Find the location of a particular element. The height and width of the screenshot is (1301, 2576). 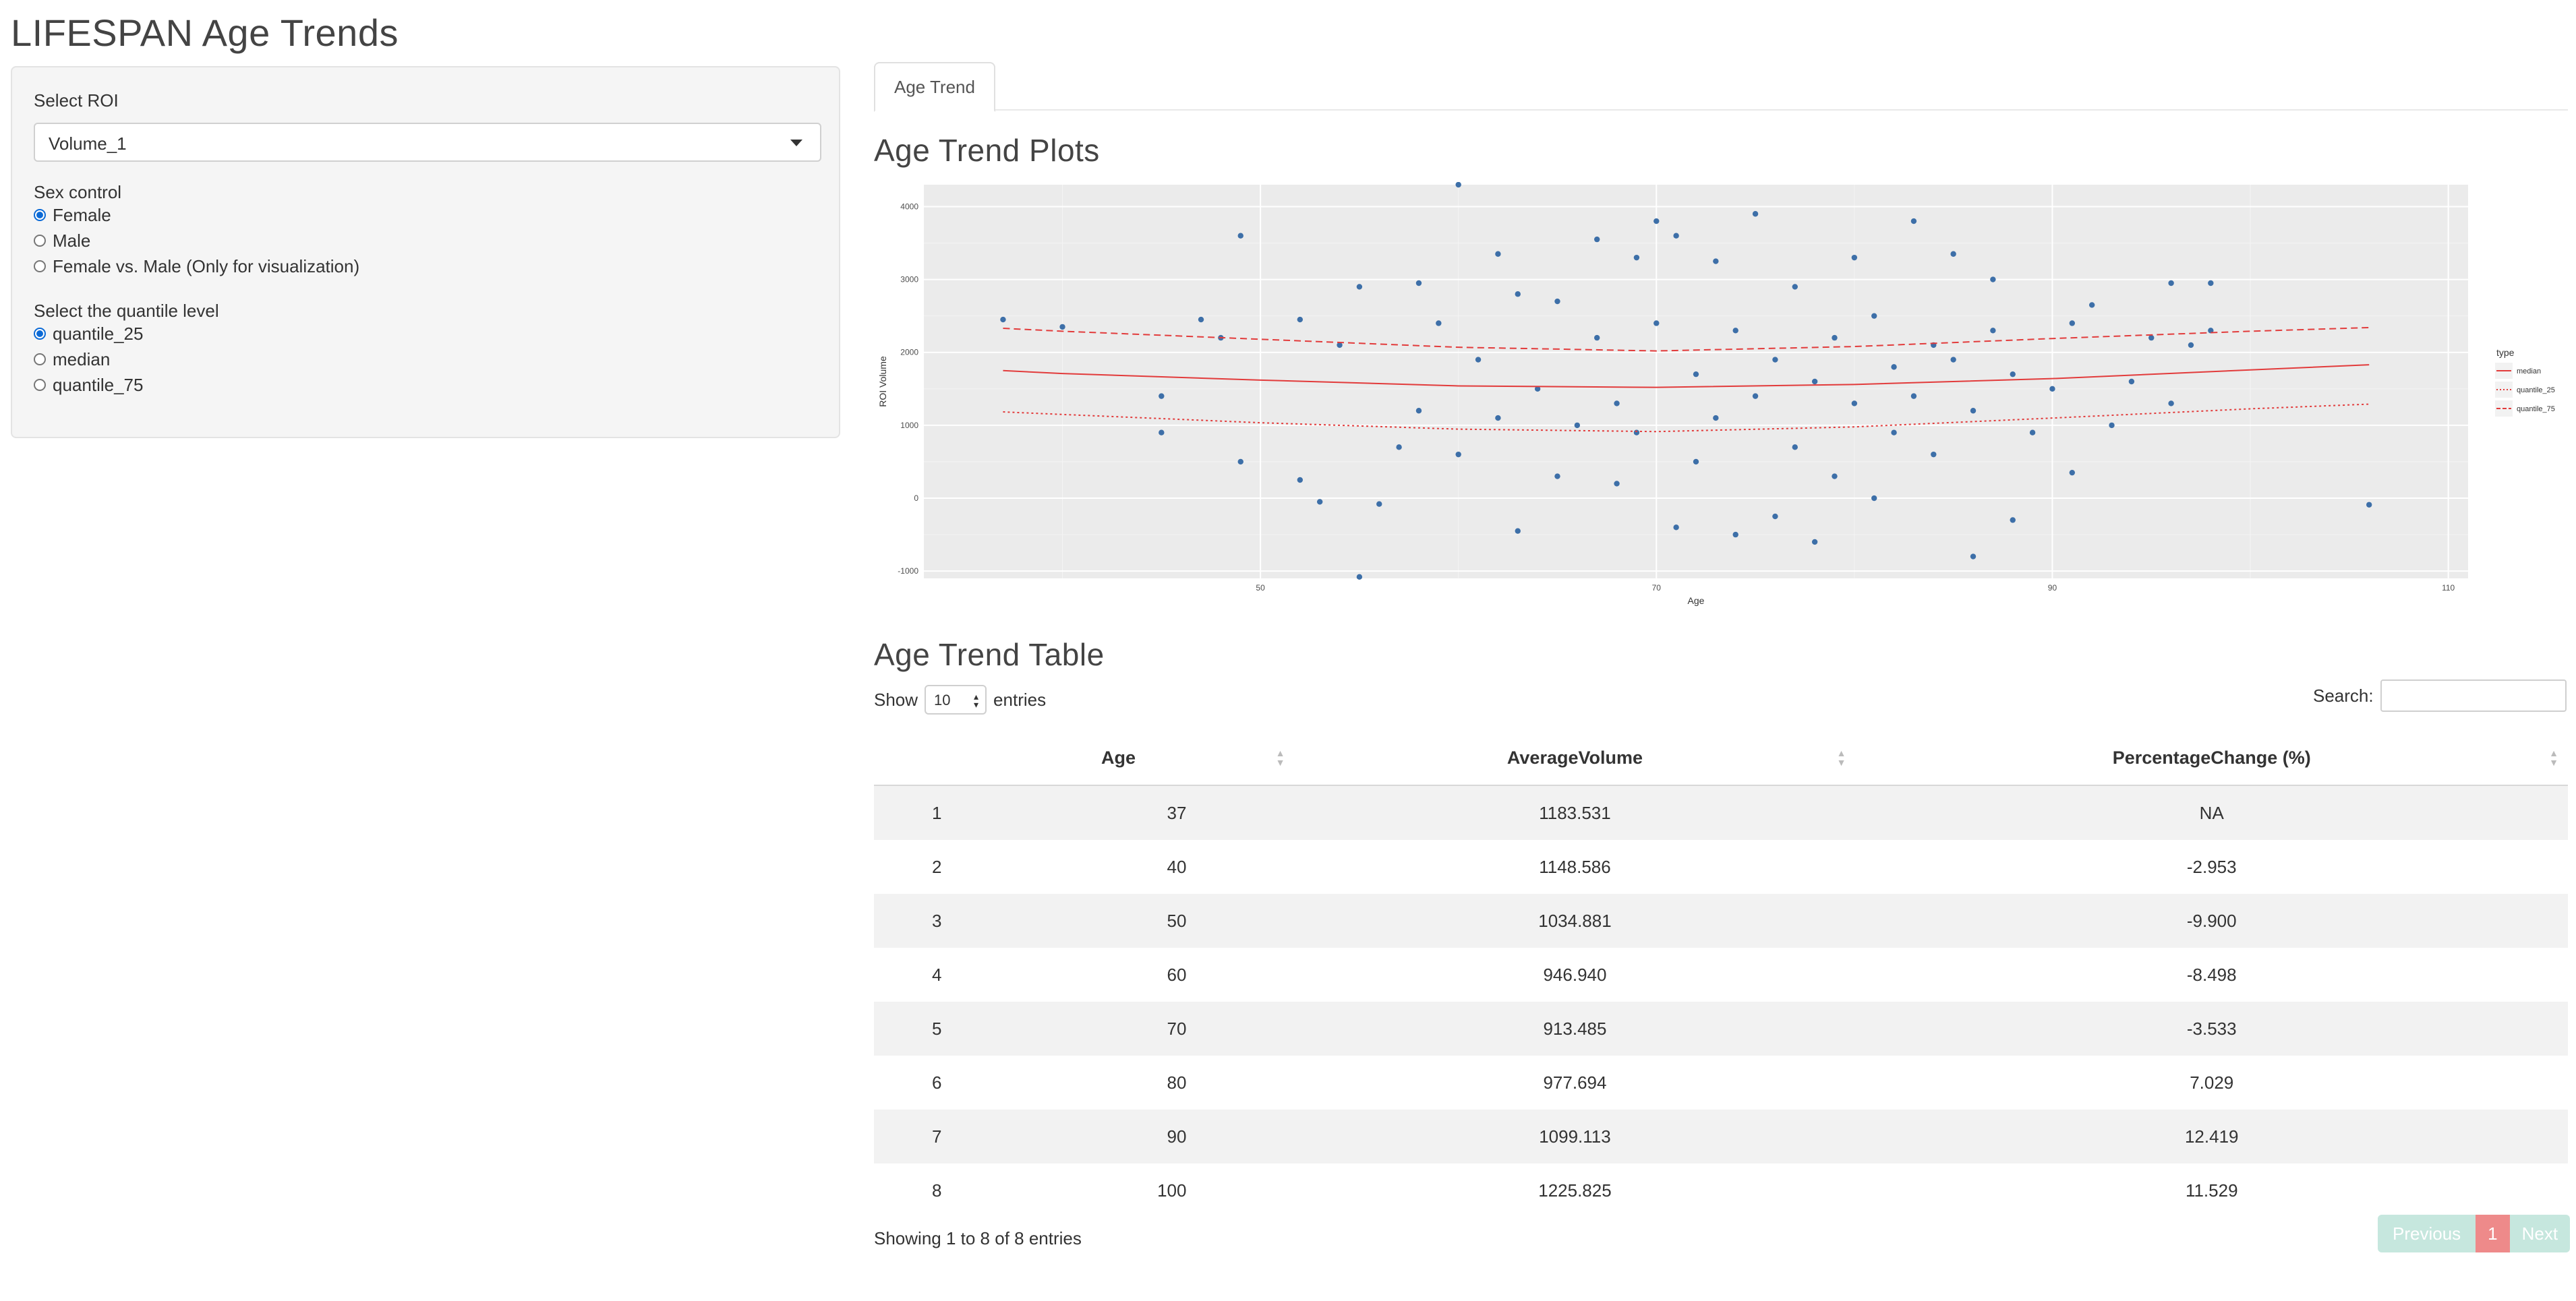

radio-sex-male: Male is located at coordinates (62, 240).